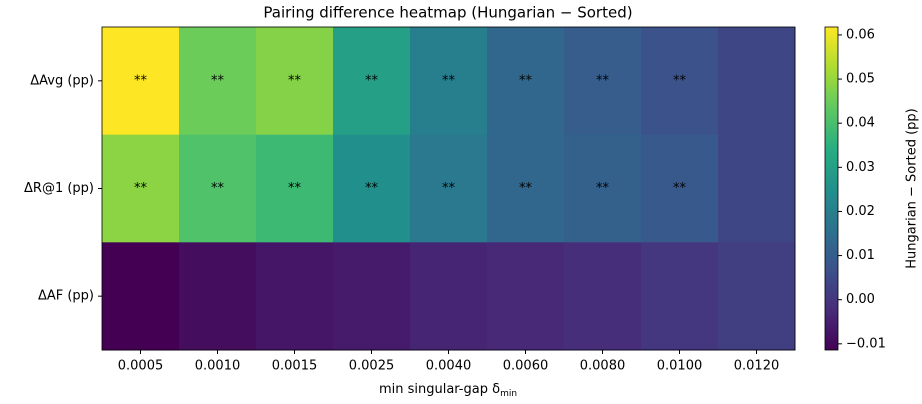  Describe the element at coordinates (508, 394) in the screenshot. I see `x-label-sub: min` at that location.